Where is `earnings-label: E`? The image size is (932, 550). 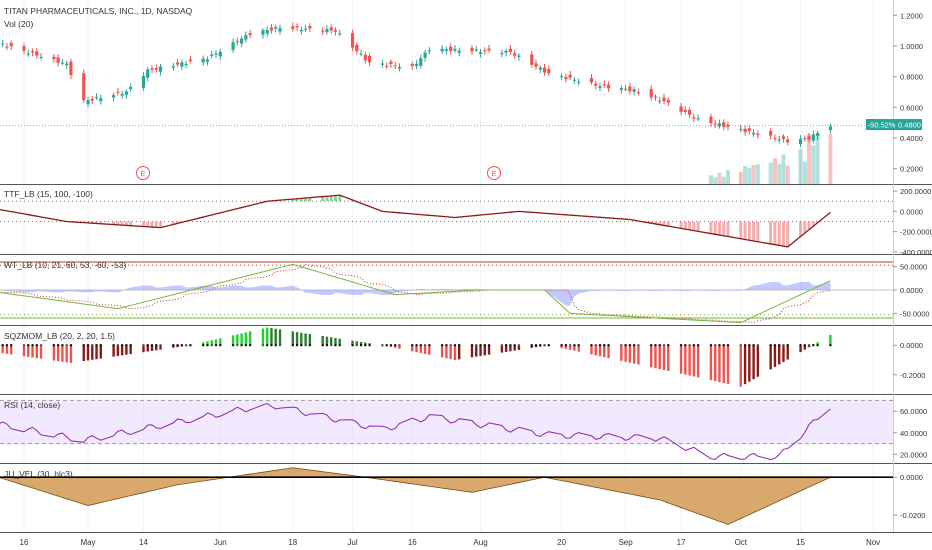
earnings-label: E is located at coordinates (493, 173).